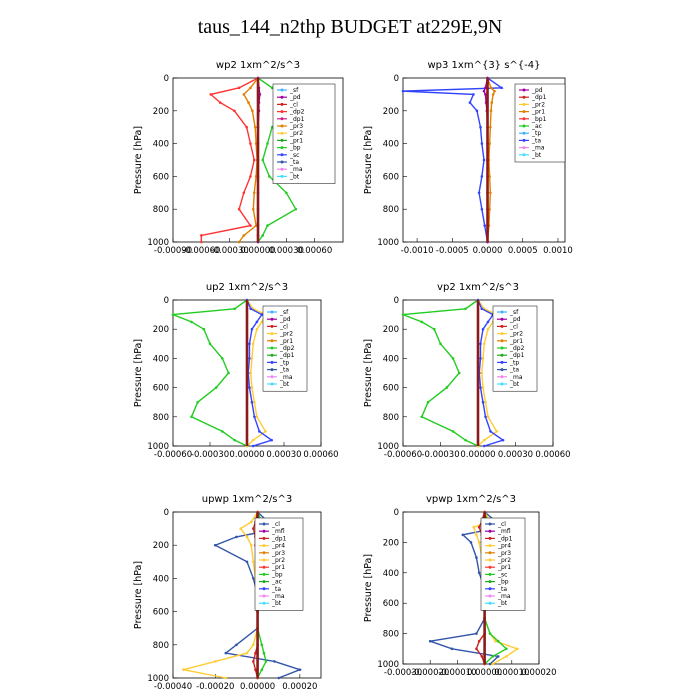  I want to click on y-tick-label: 800, so click(391, 418).